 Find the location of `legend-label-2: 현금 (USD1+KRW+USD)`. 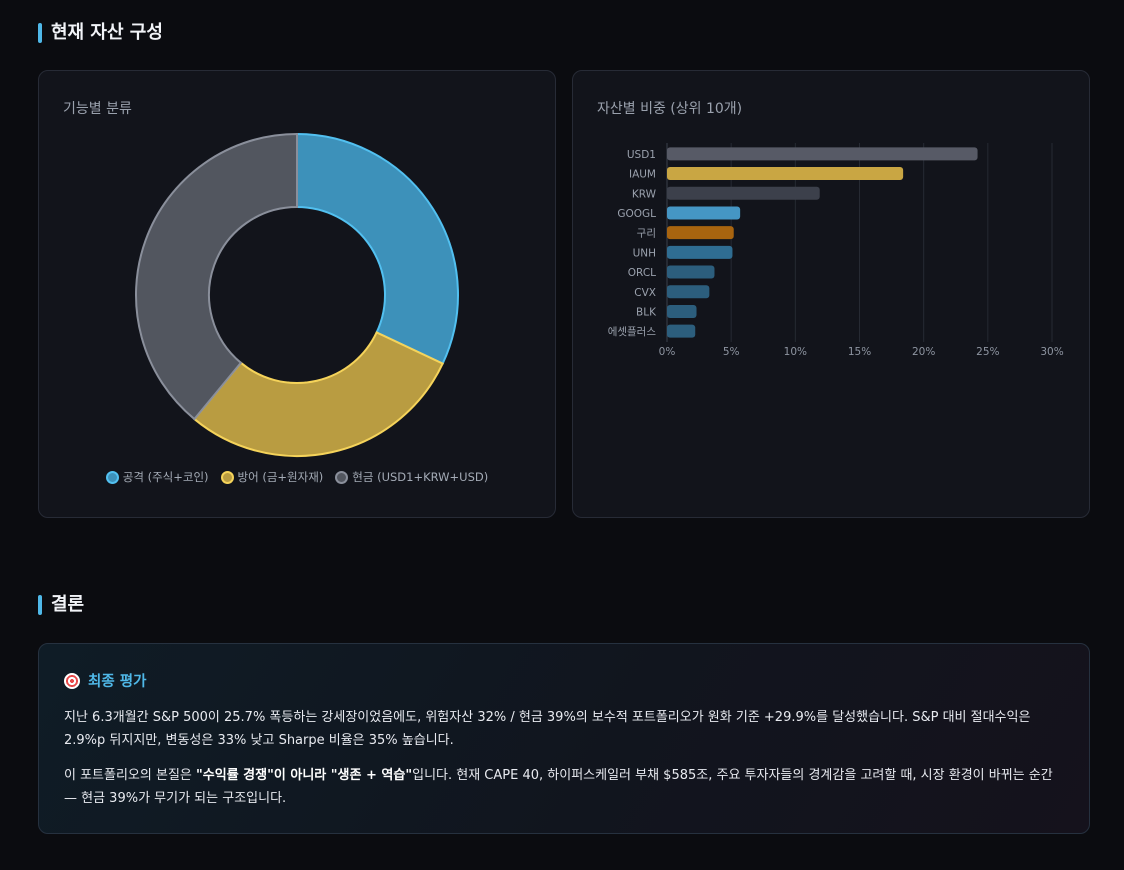

legend-label-2: 현금 (USD1+KRW+USD) is located at coordinates (420, 477).